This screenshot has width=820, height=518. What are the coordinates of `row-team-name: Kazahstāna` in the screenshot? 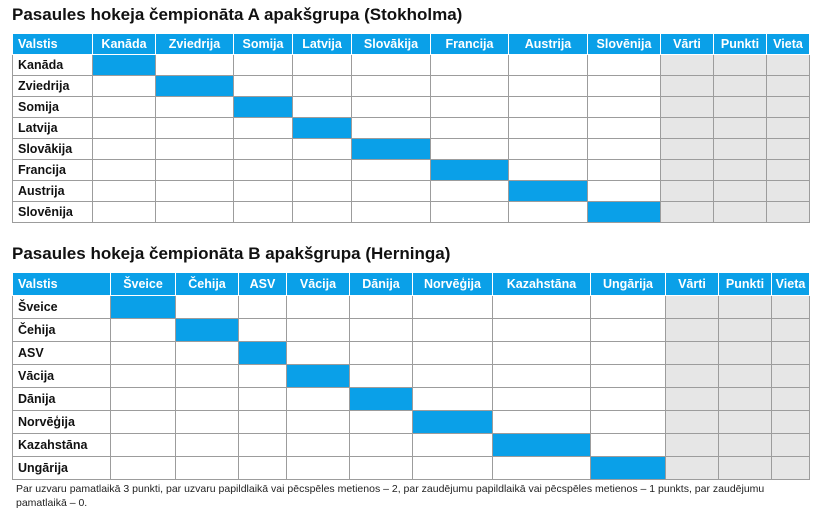 It's located at (61, 445).